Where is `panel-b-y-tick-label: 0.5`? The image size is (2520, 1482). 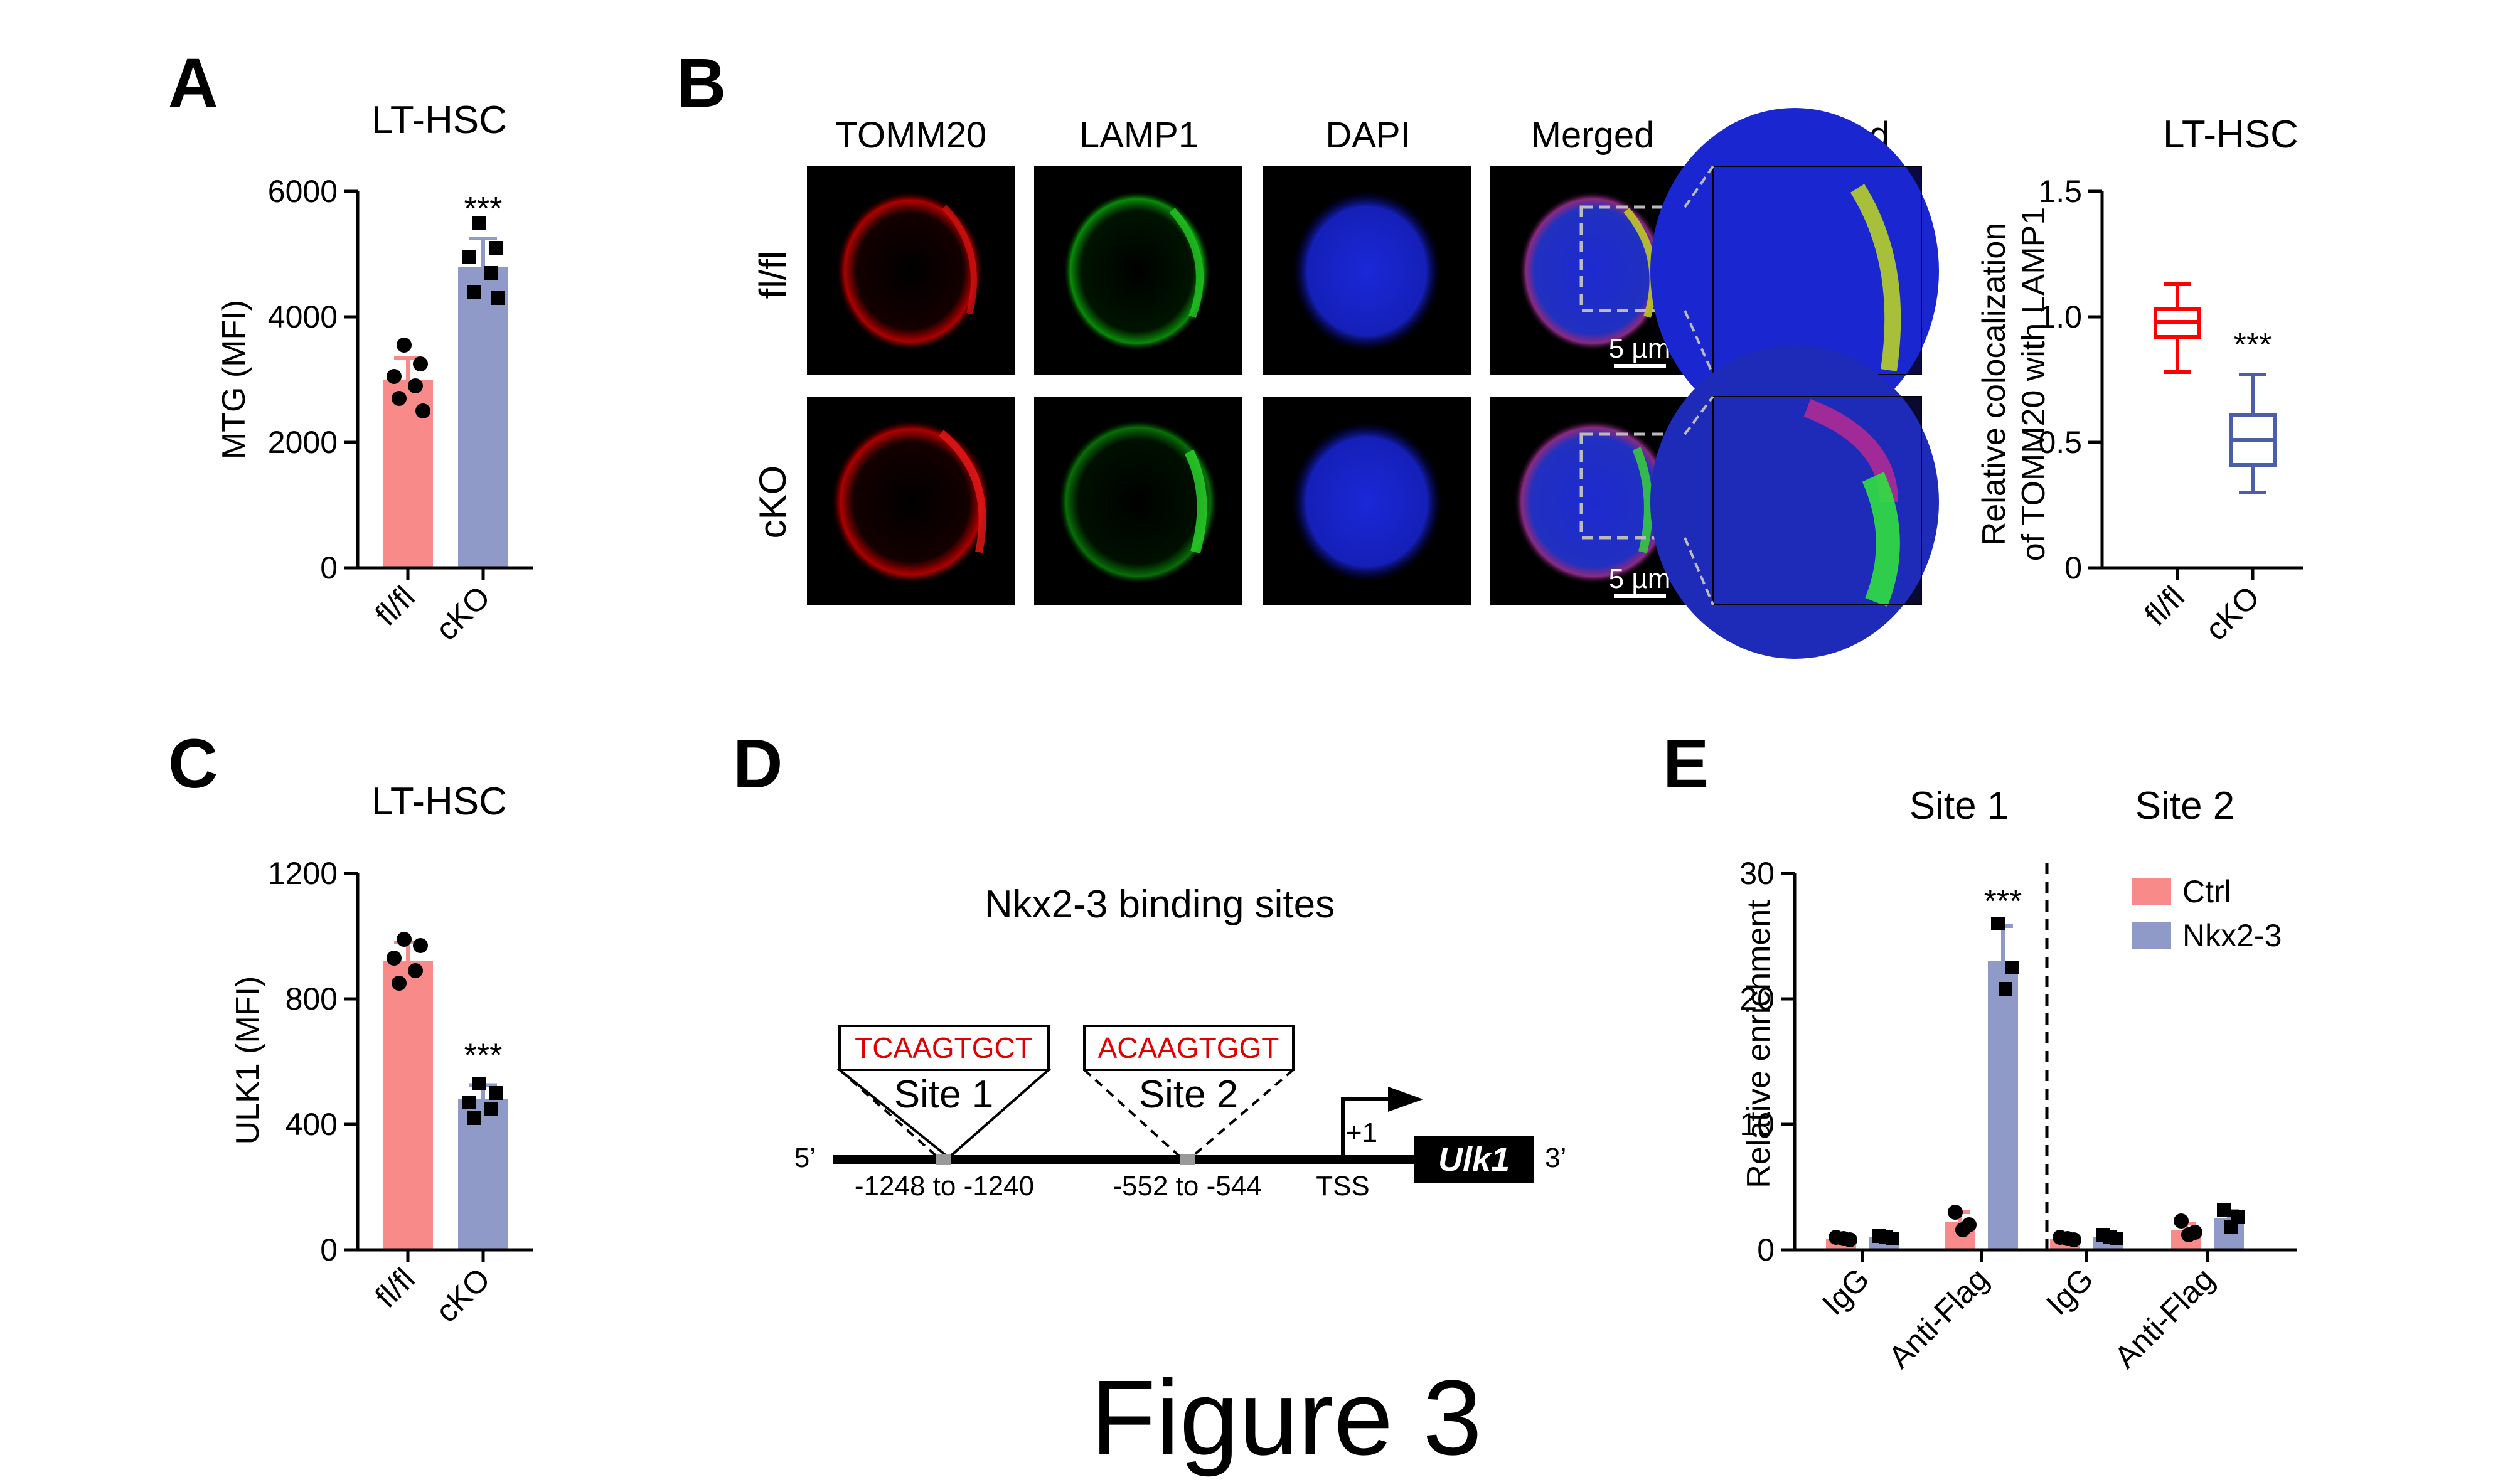 panel-b-y-tick-label: 0.5 is located at coordinates (2060, 443).